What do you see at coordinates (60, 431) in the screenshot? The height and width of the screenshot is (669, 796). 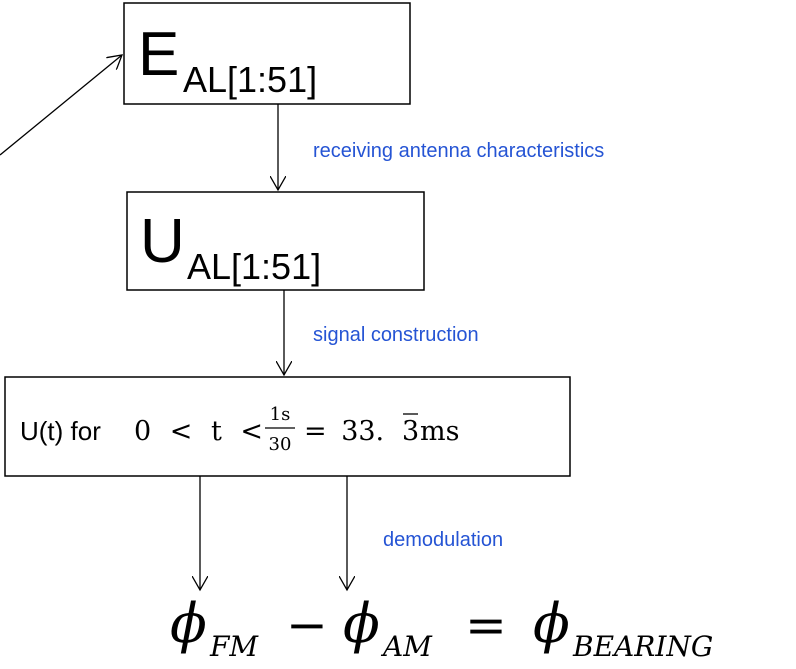 I see `node-label: U(t) for` at bounding box center [60, 431].